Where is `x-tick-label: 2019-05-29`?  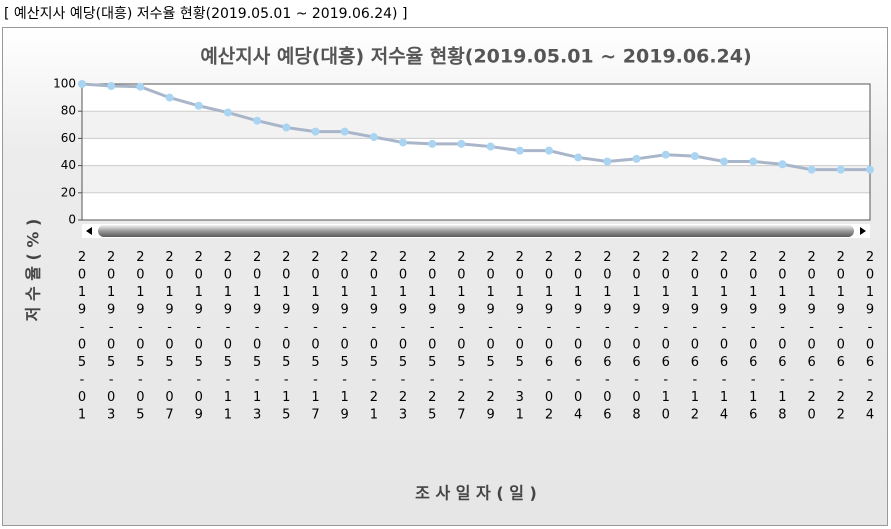
x-tick-label: 2019-05-29 is located at coordinates (490, 337).